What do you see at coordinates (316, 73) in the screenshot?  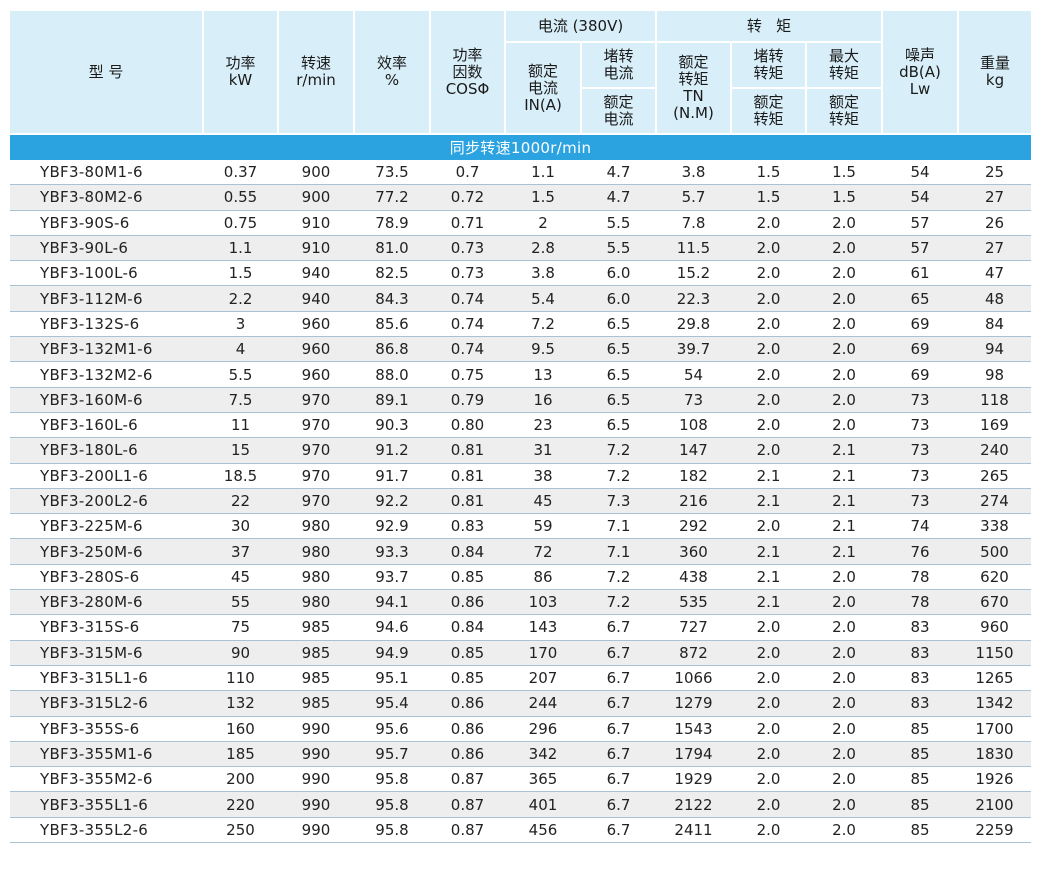 I see `header-speed: 转速 r/min` at bounding box center [316, 73].